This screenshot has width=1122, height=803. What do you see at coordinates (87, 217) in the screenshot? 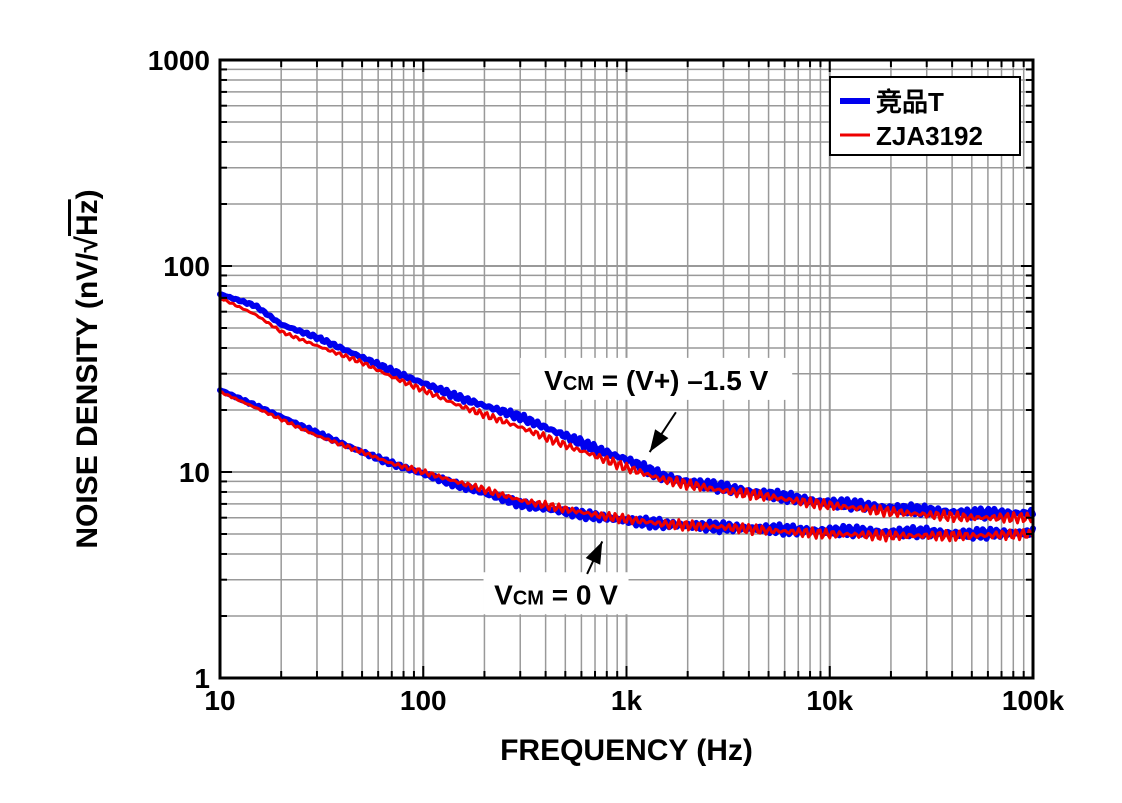
I see `y-axis-title-radicand: Hz` at bounding box center [87, 217].